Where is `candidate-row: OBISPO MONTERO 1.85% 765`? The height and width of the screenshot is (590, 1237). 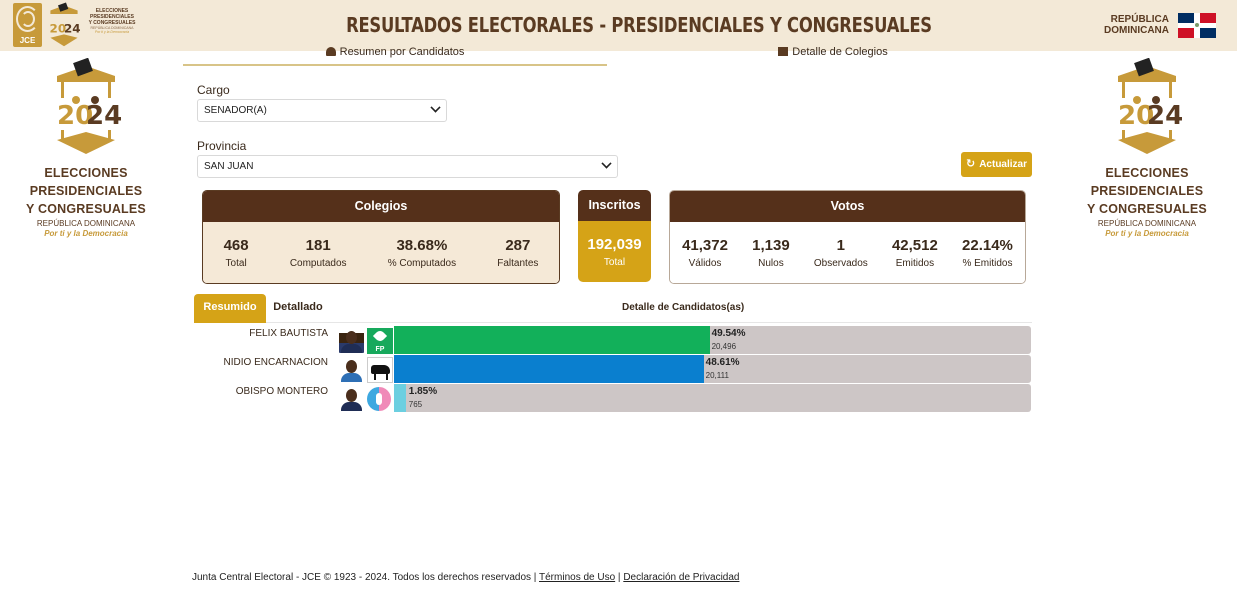 candidate-row: OBISPO MONTERO 1.85% 765 is located at coordinates (613, 398).